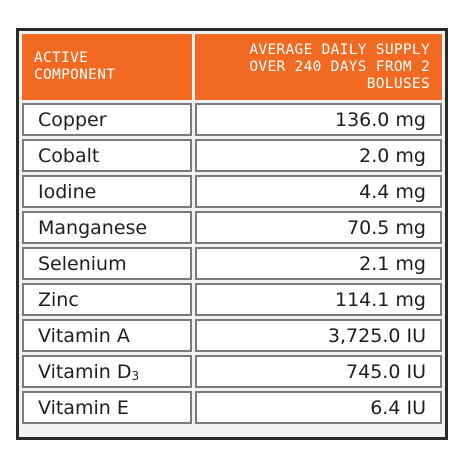 The image size is (474, 474). Describe the element at coordinates (107, 407) in the screenshot. I see `component-name: Vitamin E` at that location.